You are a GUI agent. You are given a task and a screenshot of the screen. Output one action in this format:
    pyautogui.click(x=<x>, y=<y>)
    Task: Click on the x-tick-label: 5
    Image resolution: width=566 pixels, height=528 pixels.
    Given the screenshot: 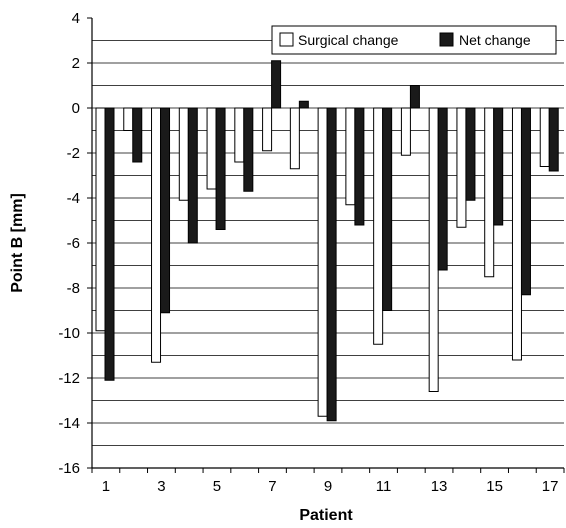 What is the action you would take?
    pyautogui.click(x=217, y=486)
    